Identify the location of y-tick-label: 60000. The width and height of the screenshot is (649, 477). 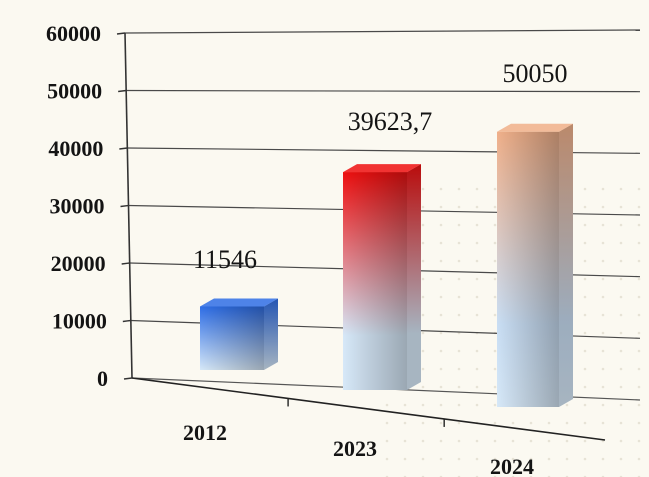
(73, 33).